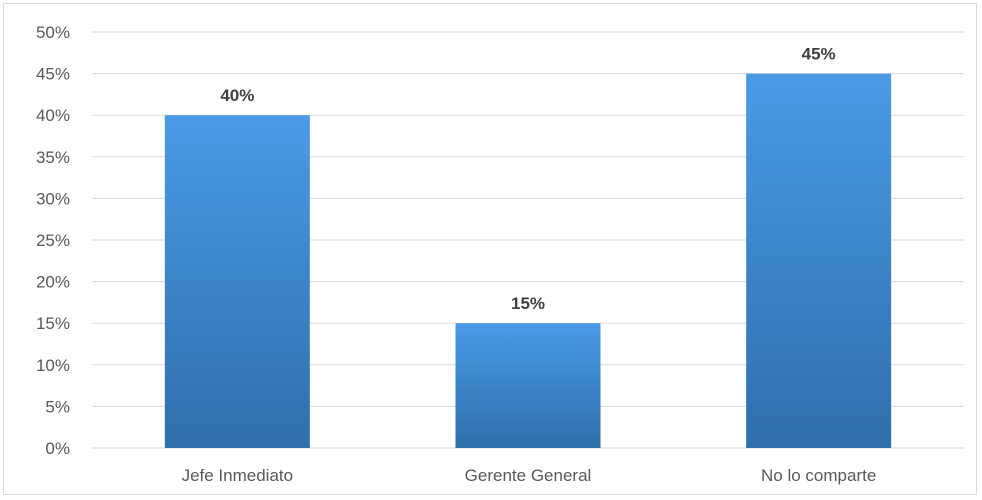  Describe the element at coordinates (53, 32) in the screenshot. I see `y-tick-label: 50%` at that location.